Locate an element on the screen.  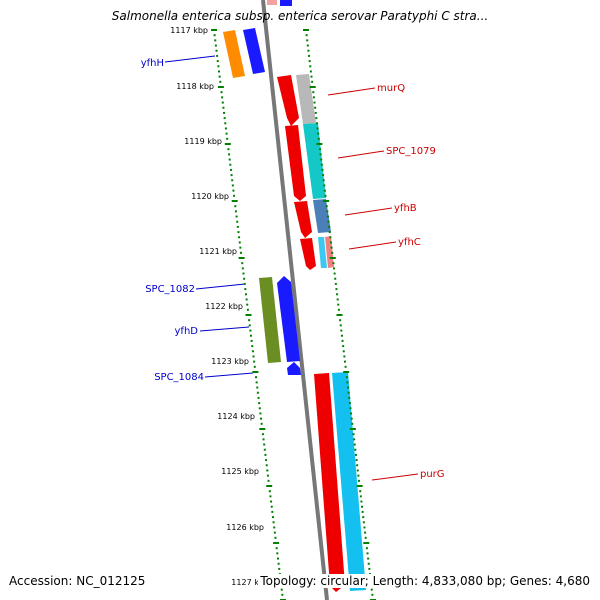
genome-backbone is located at coordinates (295, 300).